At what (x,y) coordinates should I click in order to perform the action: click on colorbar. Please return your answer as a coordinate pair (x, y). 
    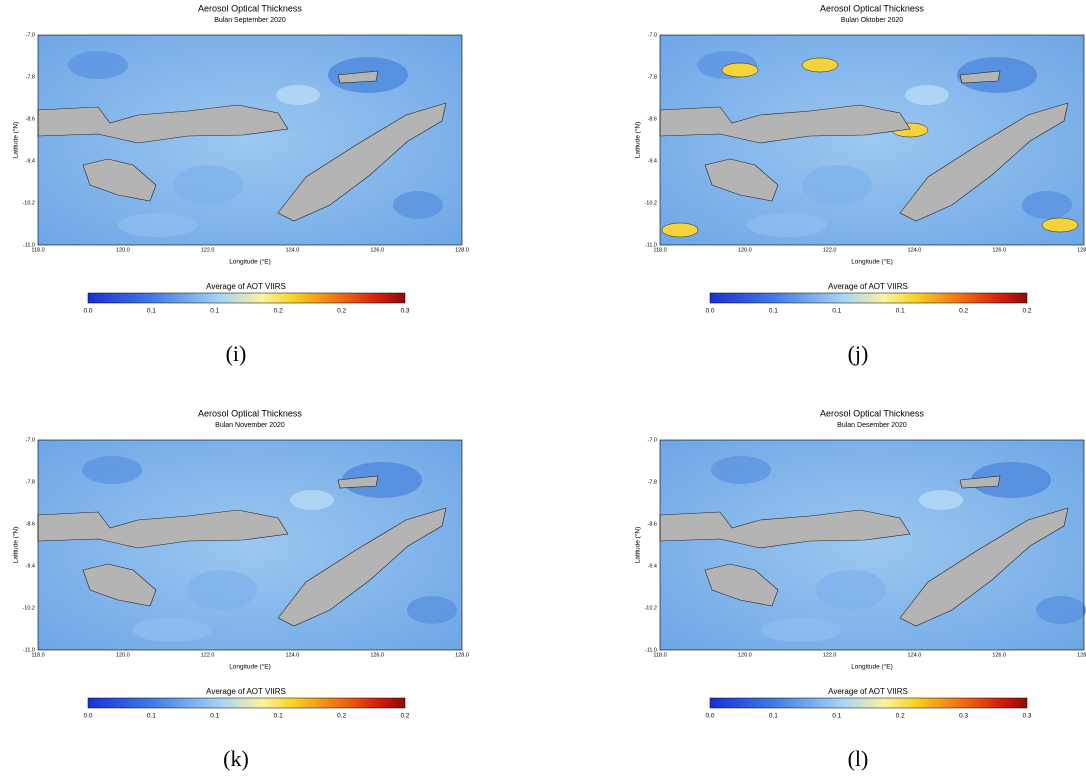
    Looking at the image, I should click on (246, 703).